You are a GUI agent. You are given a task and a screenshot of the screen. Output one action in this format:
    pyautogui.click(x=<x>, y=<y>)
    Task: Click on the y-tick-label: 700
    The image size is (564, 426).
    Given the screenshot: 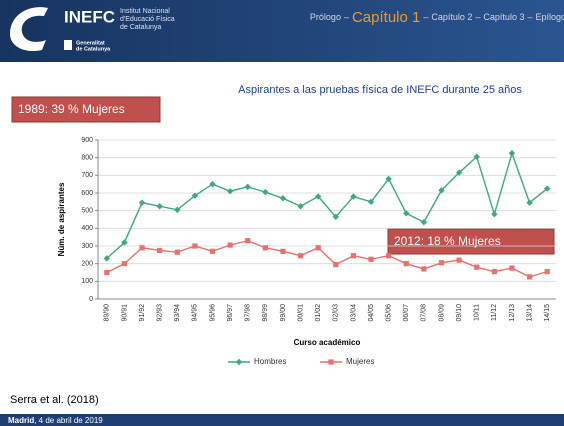 What is the action you would take?
    pyautogui.click(x=87, y=175)
    